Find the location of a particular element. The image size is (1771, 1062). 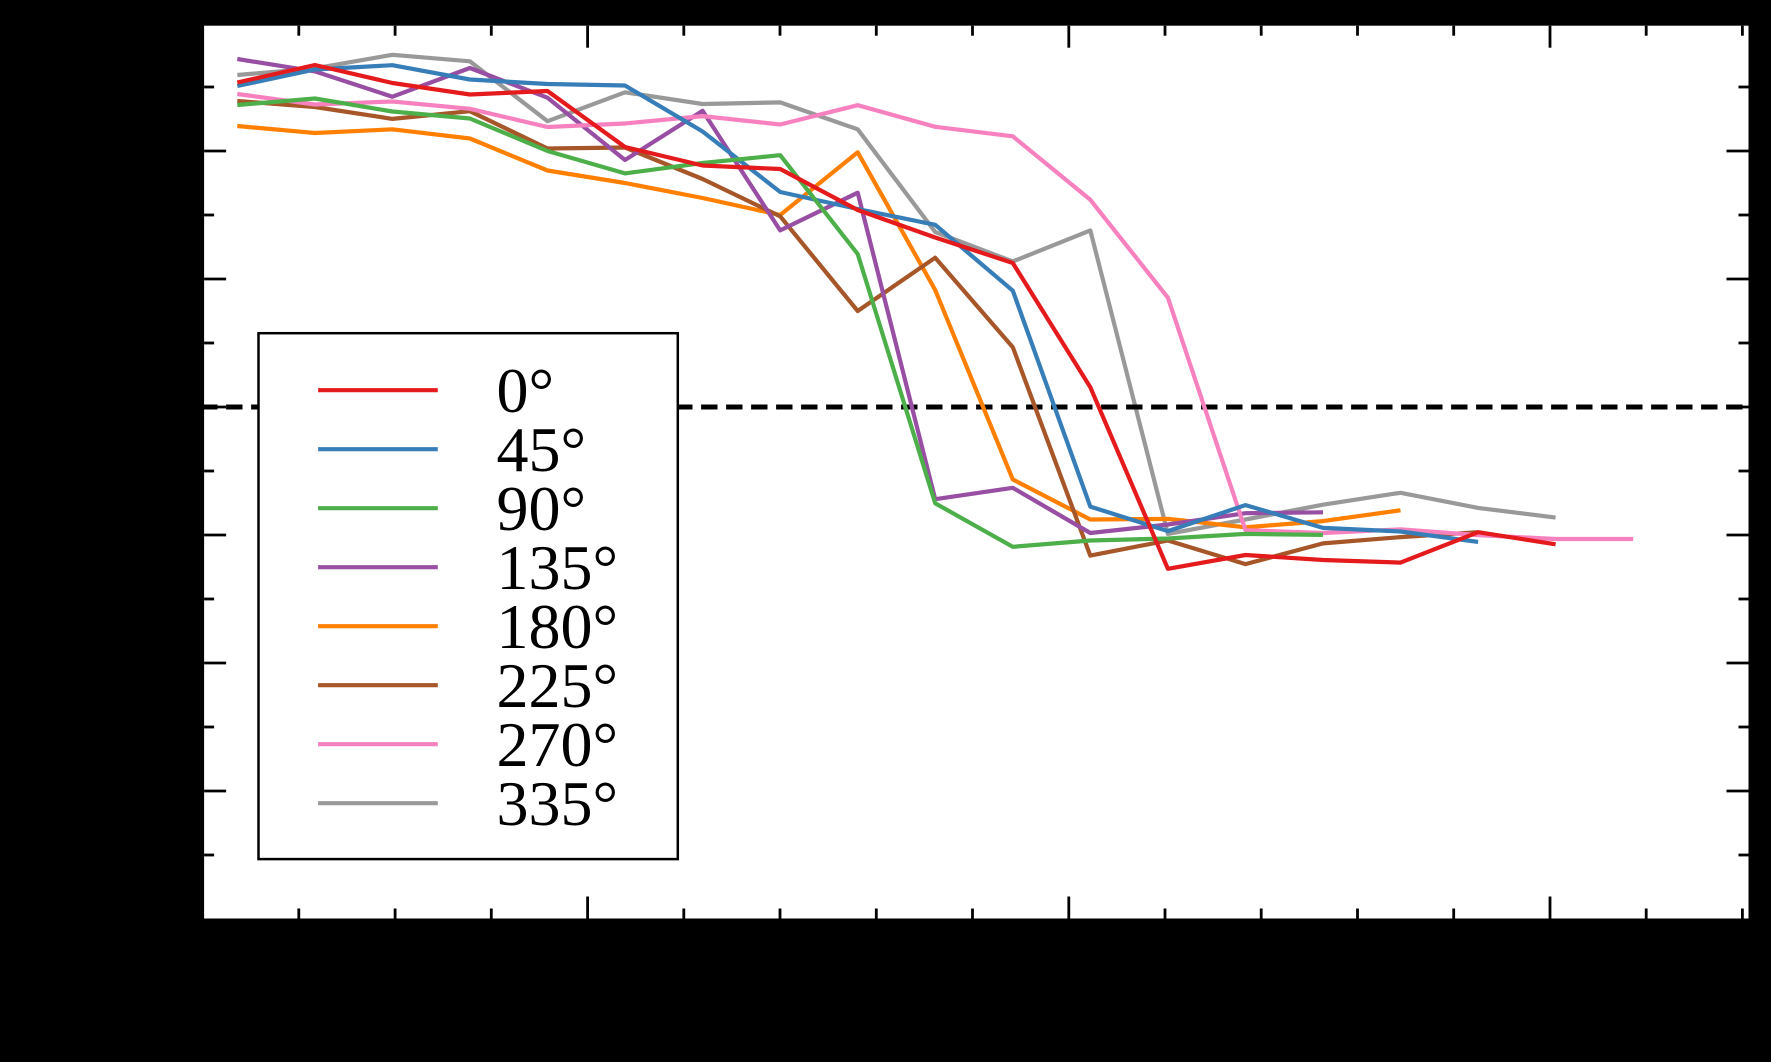

svg-text: 270° is located at coordinates (558, 744).